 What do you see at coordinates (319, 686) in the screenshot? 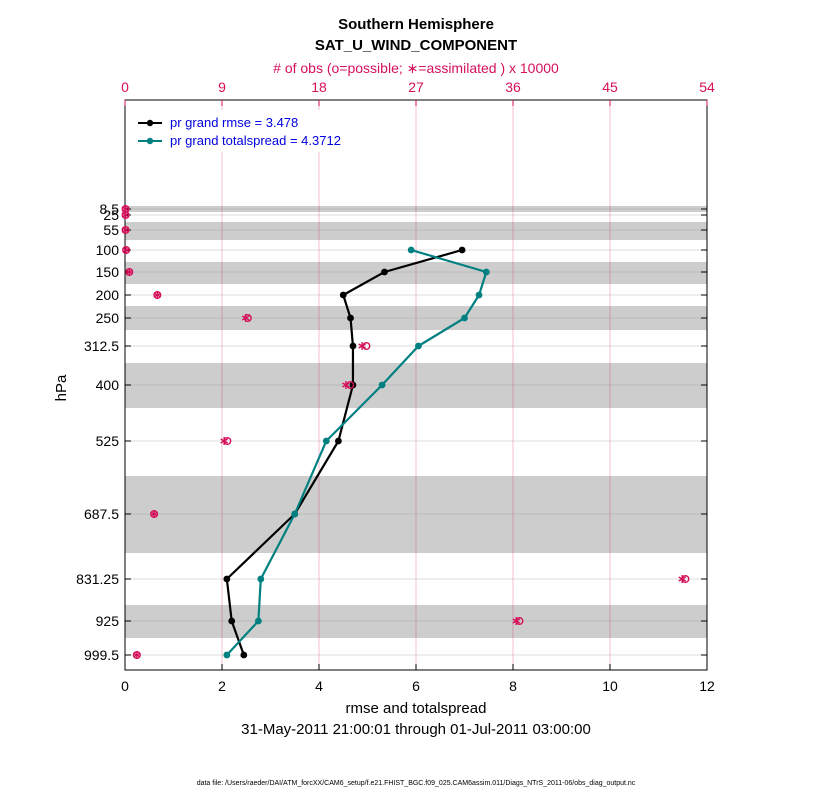
I see `x-tick-label: 4` at bounding box center [319, 686].